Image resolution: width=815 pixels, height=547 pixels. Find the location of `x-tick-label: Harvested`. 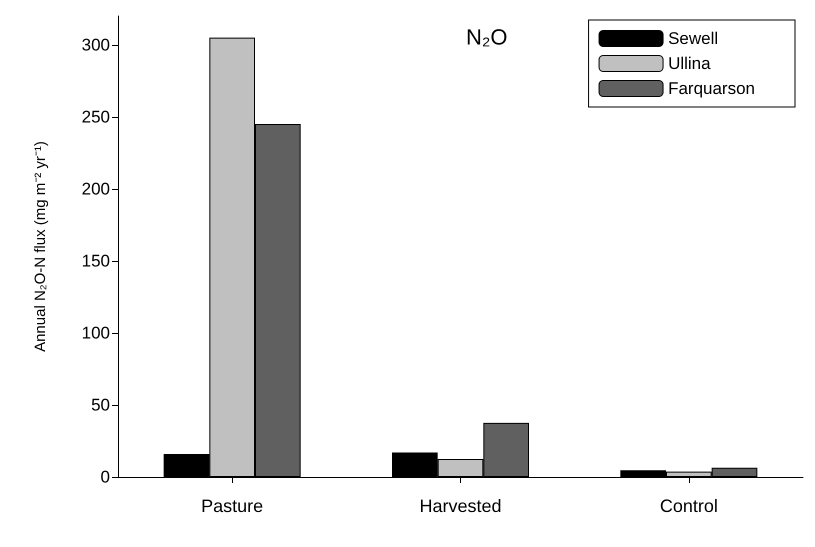

x-tick-label: Harvested is located at coordinates (460, 506).